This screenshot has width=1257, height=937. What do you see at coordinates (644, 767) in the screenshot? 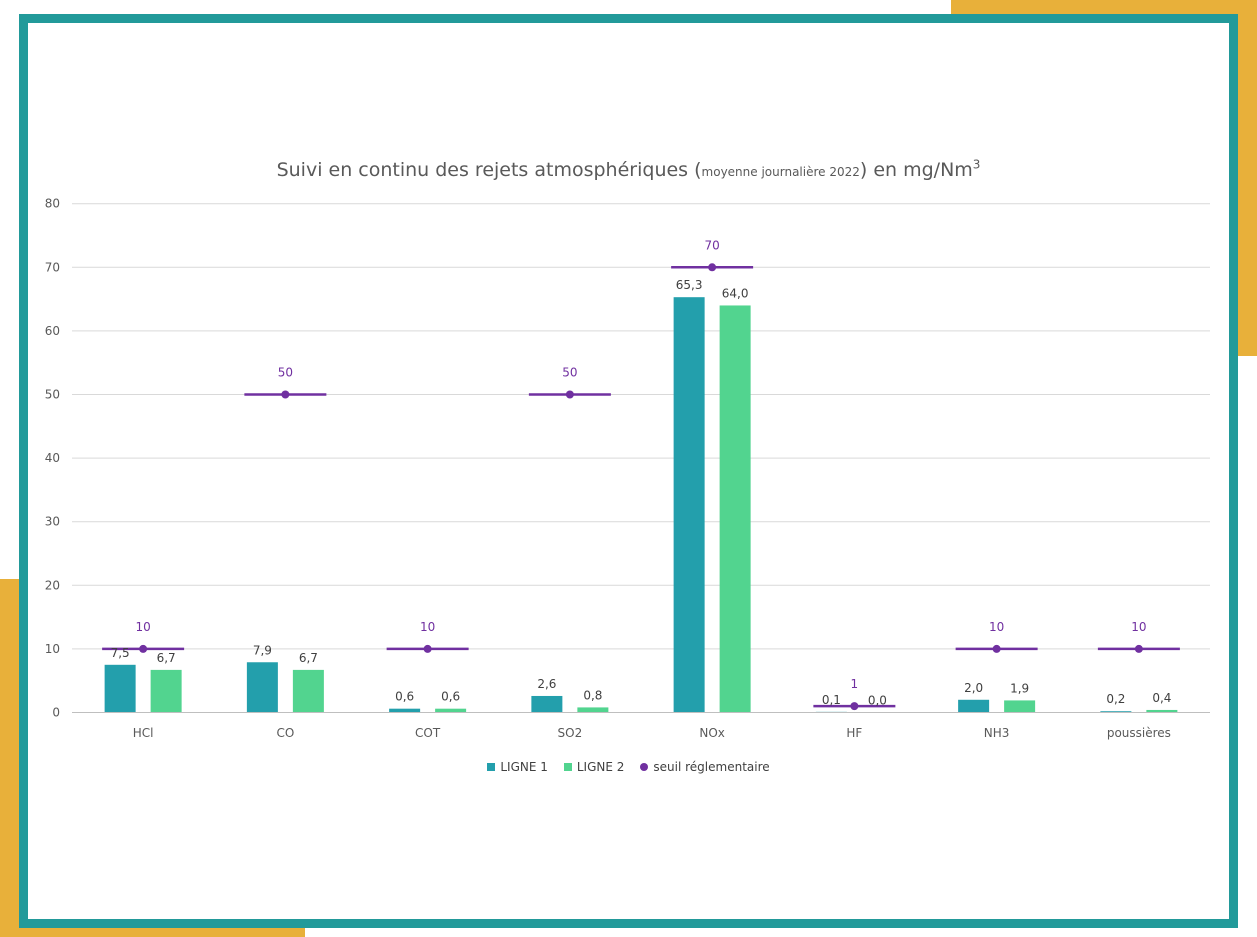
I see `legend-marker-seuil` at bounding box center [644, 767].